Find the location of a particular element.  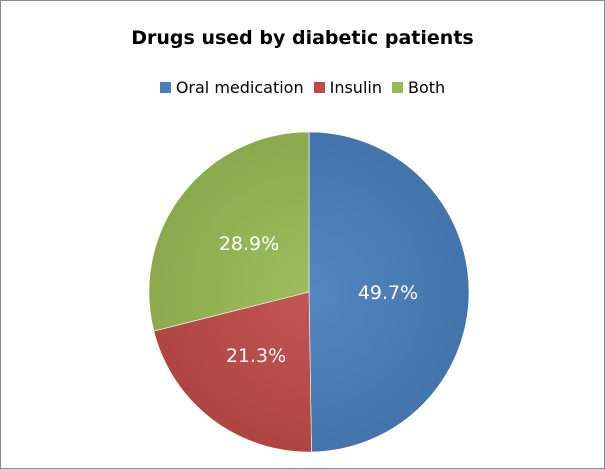

legend-item-both: Both is located at coordinates (418, 87).